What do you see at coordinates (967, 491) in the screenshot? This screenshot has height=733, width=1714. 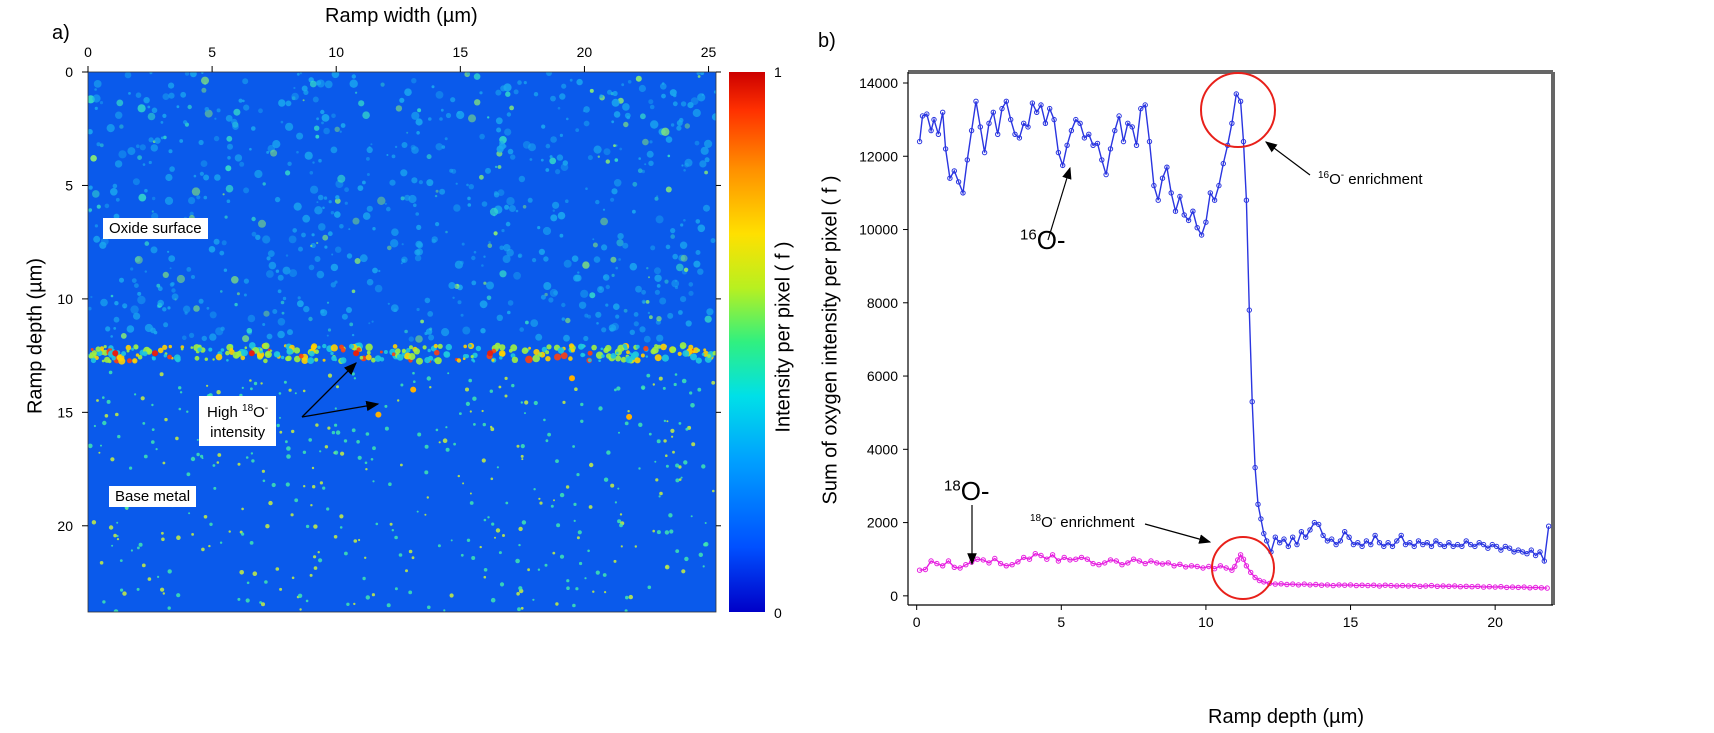 I see `series-label-o18: 18O-` at bounding box center [967, 491].